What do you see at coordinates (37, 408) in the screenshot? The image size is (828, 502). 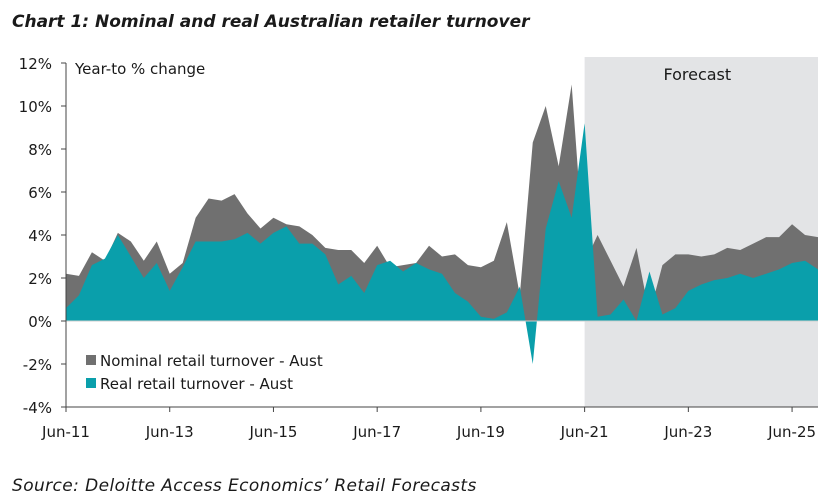 I see `y-tick-label: -4%` at bounding box center [37, 408].